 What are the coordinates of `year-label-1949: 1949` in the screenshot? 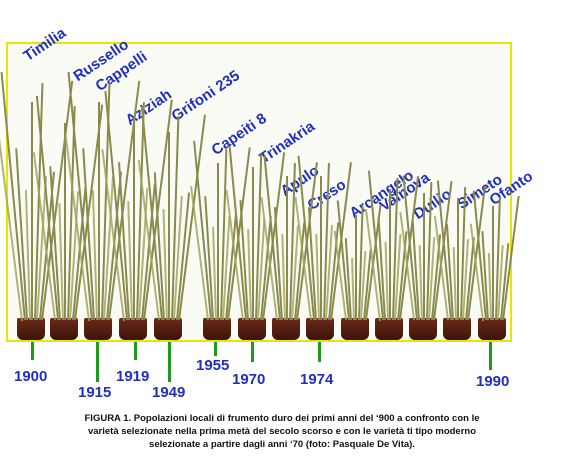 It's located at (169, 392).